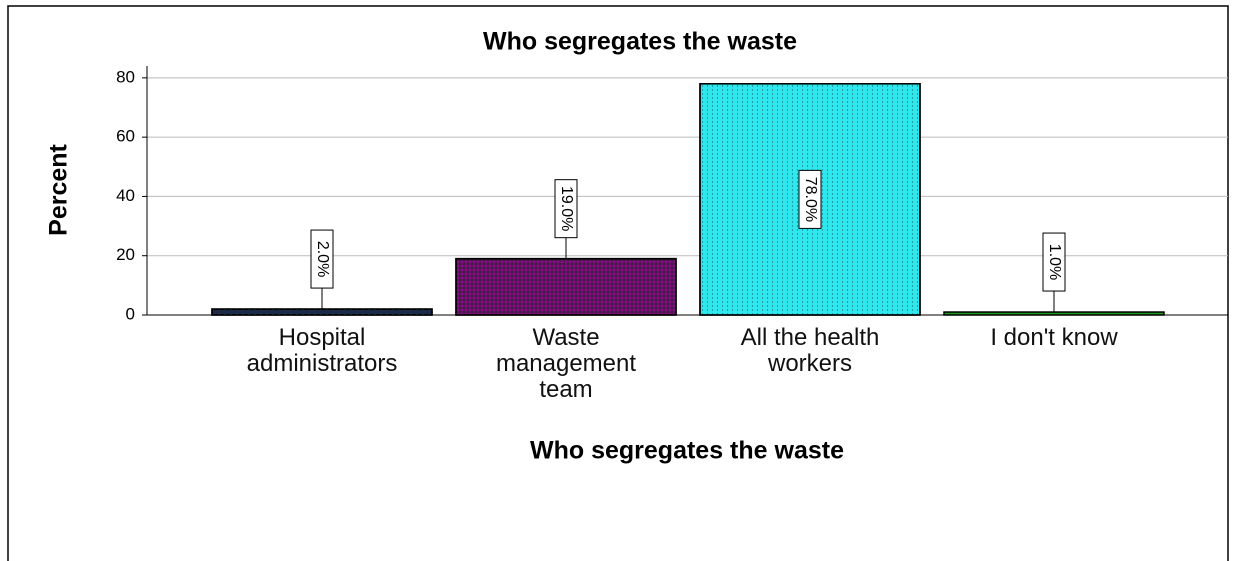  I want to click on x-tick-label: I don't know, so click(1054, 337).